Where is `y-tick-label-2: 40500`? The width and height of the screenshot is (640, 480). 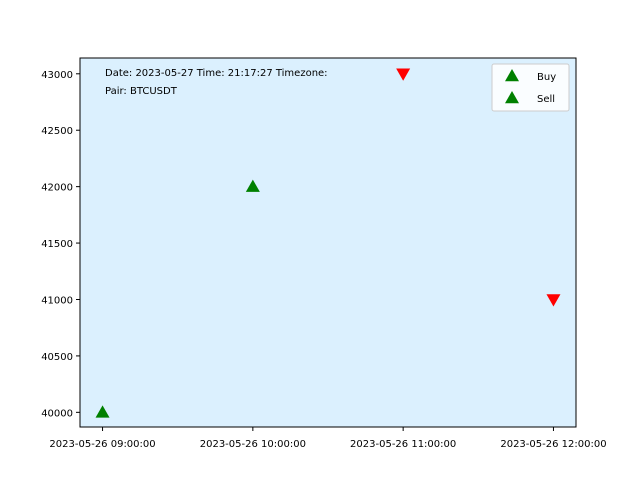 y-tick-label-2: 40500 is located at coordinates (57, 357).